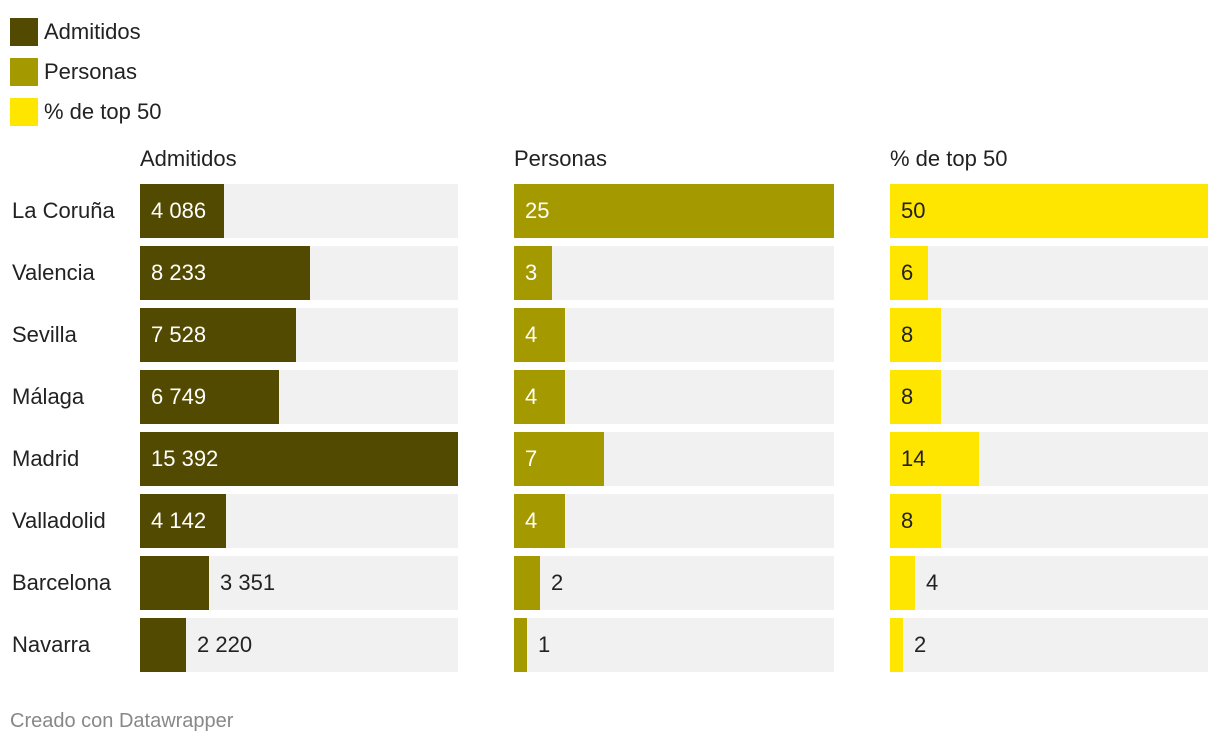 This screenshot has height=750, width=1220. What do you see at coordinates (299, 397) in the screenshot?
I see `bar-track-admitidos-malaga: 6 749` at bounding box center [299, 397].